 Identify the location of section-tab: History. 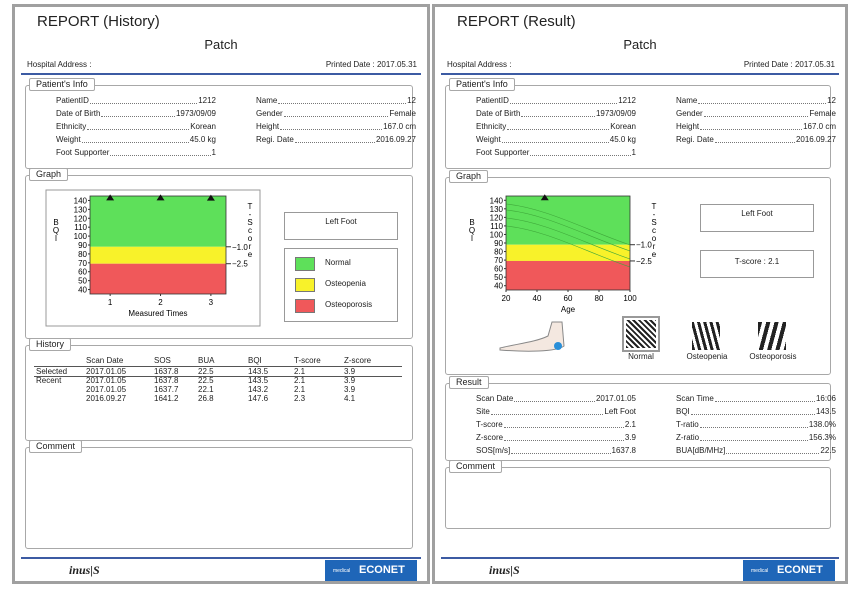
(50, 344).